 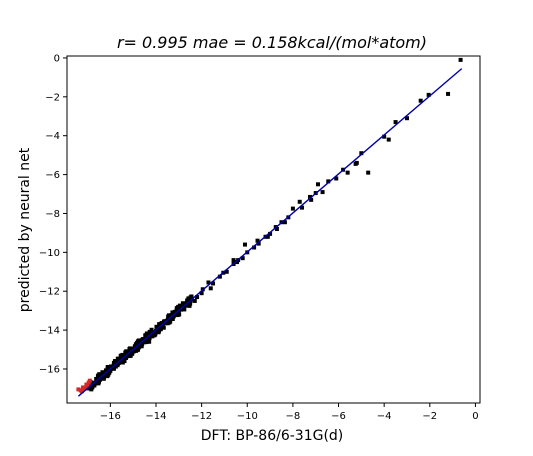 I want to click on y-tick-label: −12, so click(x=49, y=292).